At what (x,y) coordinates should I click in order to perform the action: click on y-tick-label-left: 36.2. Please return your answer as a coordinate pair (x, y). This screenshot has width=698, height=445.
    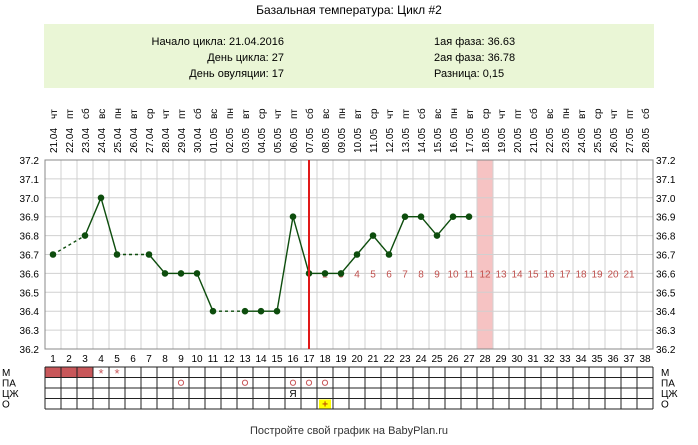
    Looking at the image, I should click on (30, 350).